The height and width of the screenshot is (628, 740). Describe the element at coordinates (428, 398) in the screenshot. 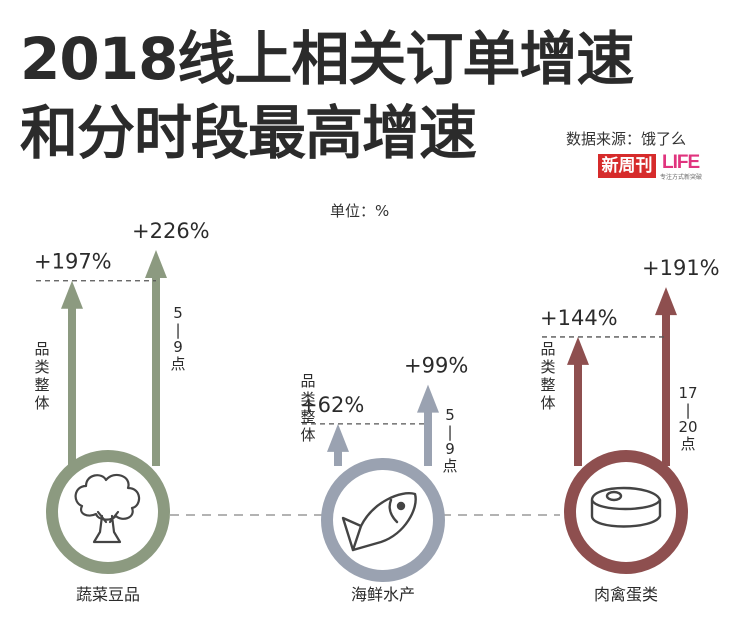

I see `arrow-peak-1-head` at that location.